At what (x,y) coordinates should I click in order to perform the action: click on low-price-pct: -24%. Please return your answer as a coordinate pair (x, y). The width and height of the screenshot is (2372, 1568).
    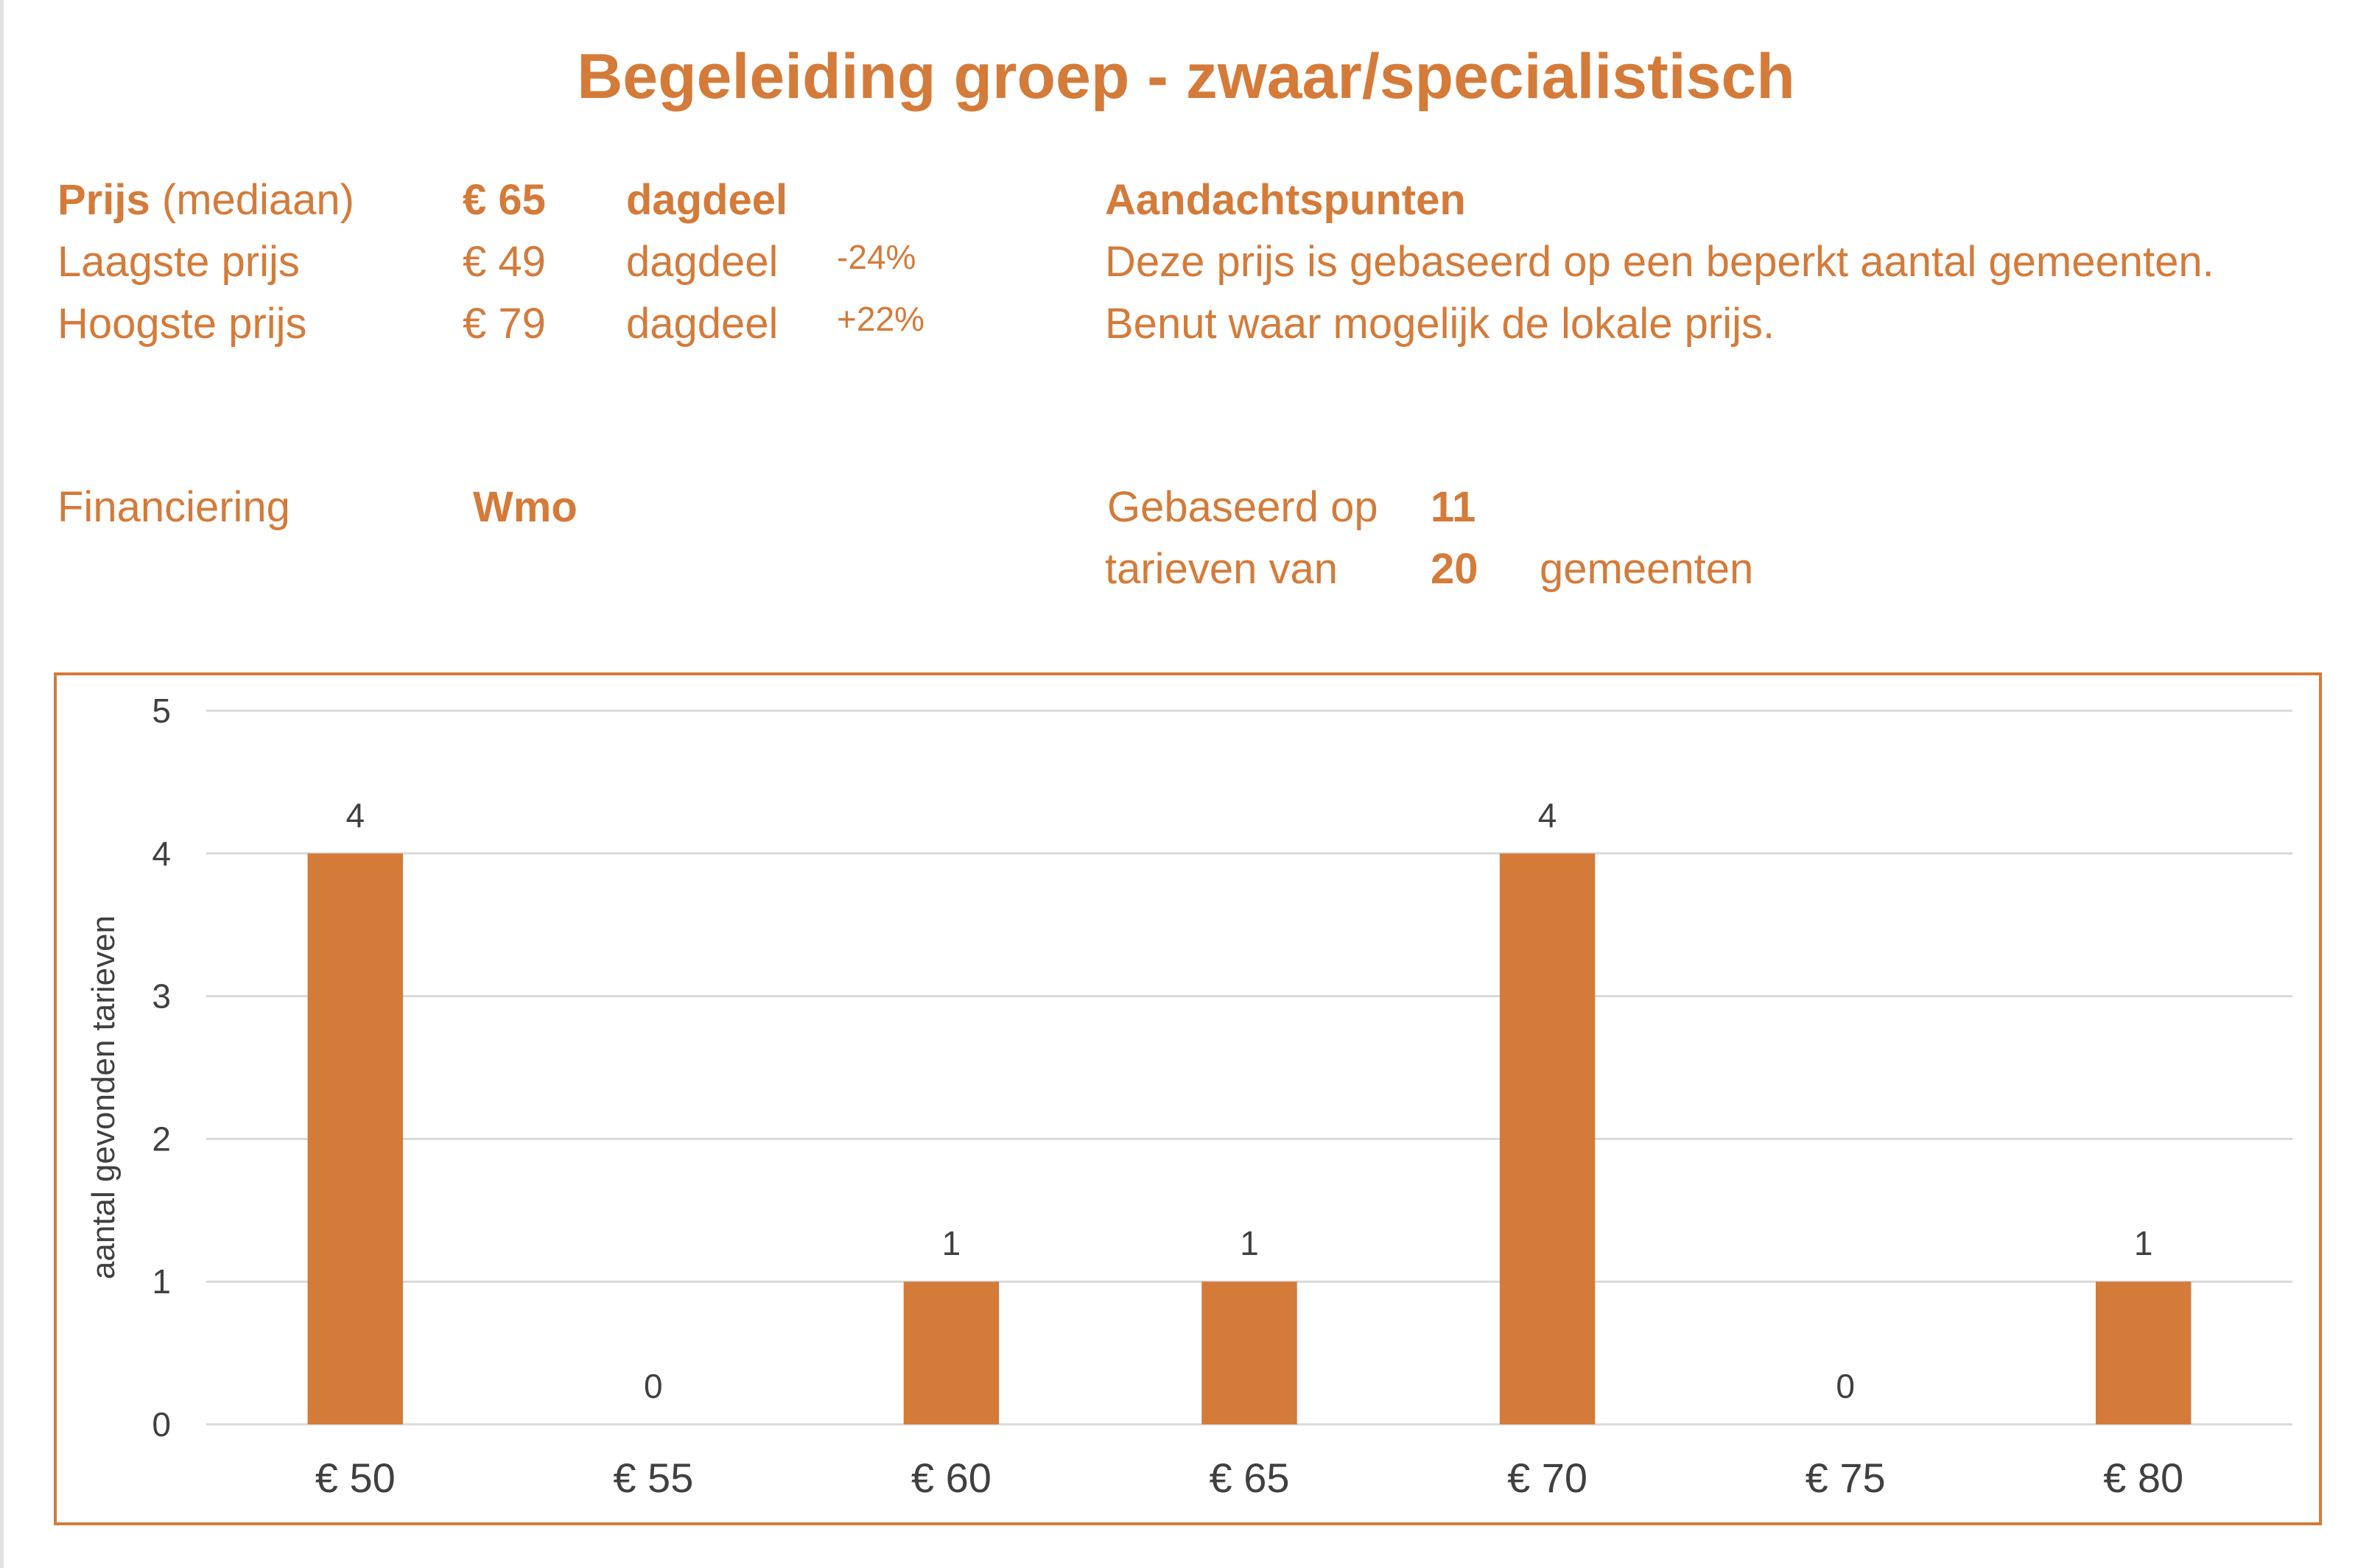
    Looking at the image, I should click on (876, 257).